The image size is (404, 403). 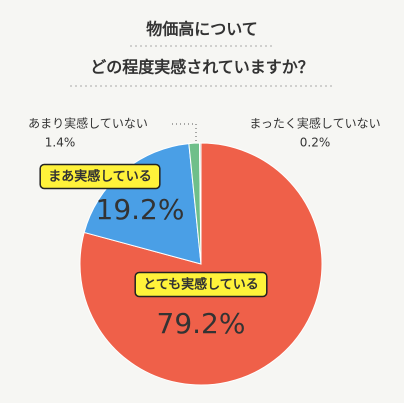 I want to click on category-label: とても実感している, so click(x=201, y=285).